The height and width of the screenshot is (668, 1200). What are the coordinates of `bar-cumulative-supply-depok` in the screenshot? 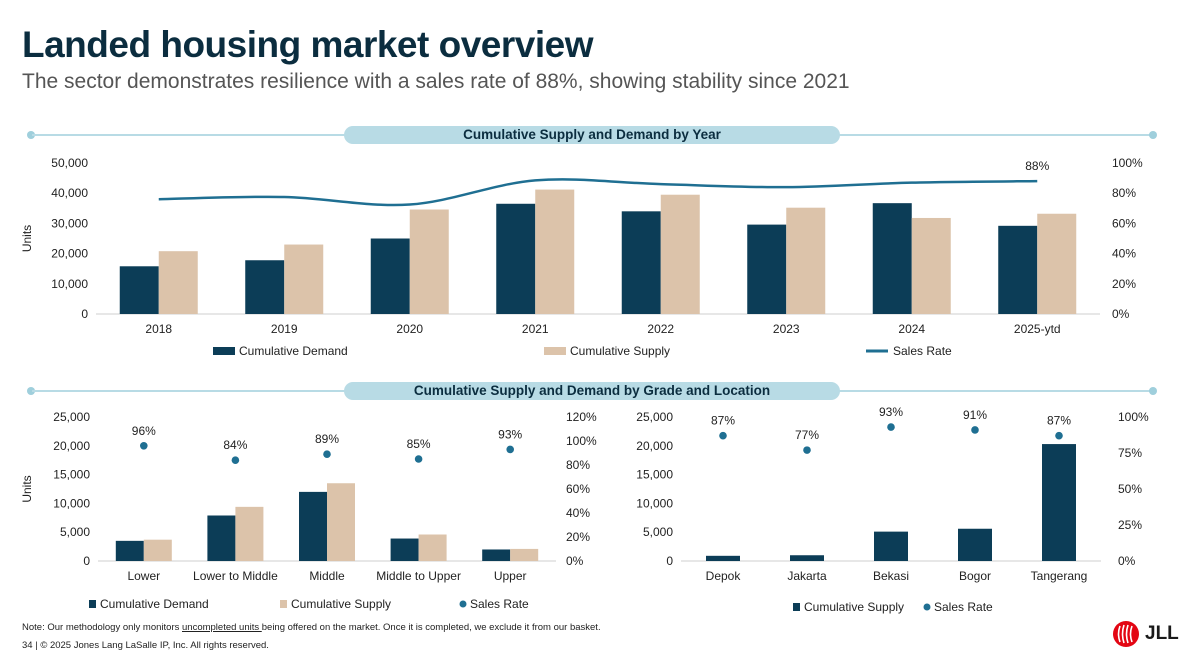 It's located at (723, 558).